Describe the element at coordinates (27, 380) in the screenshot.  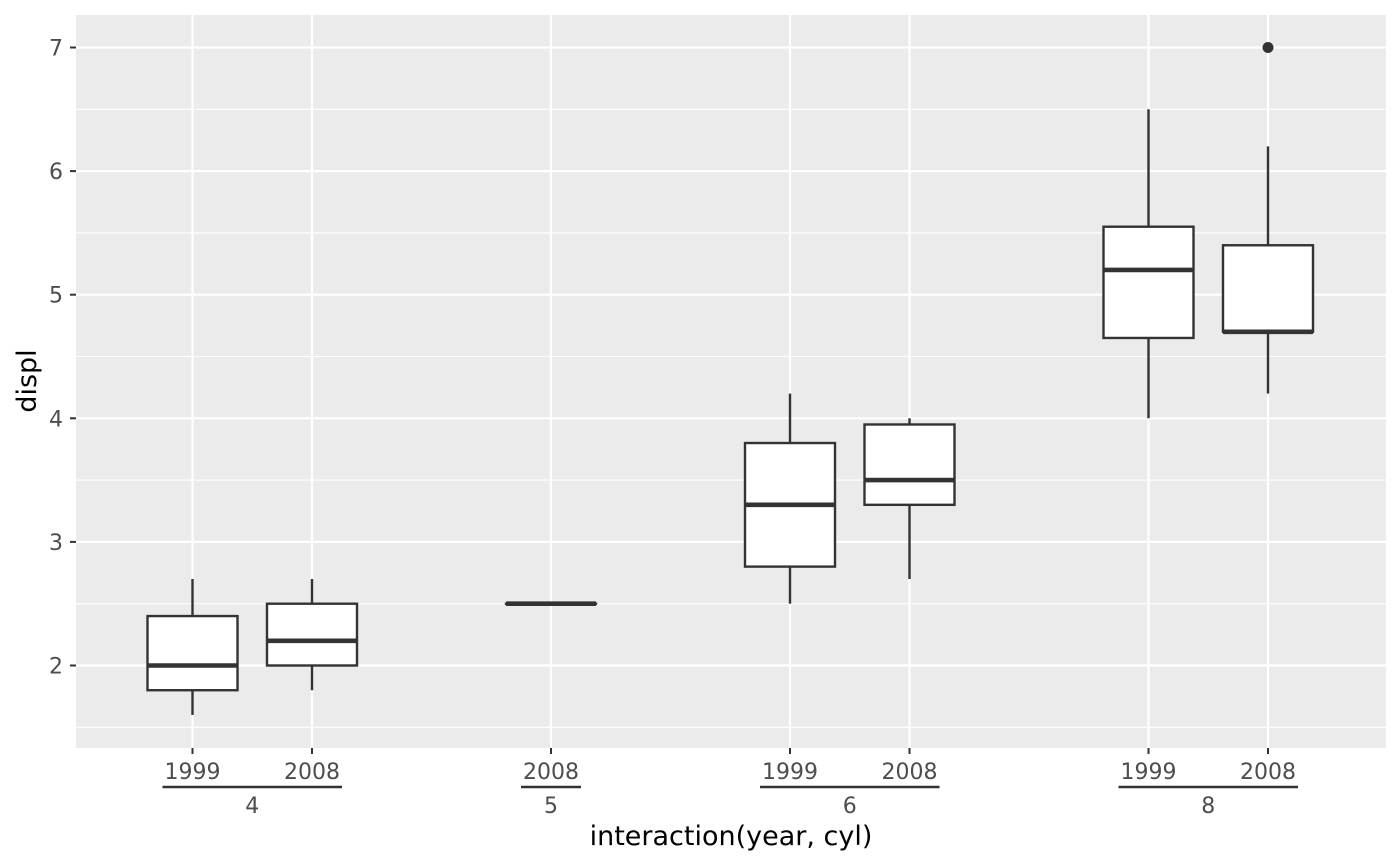
I see `y-axis-title: displ` at that location.